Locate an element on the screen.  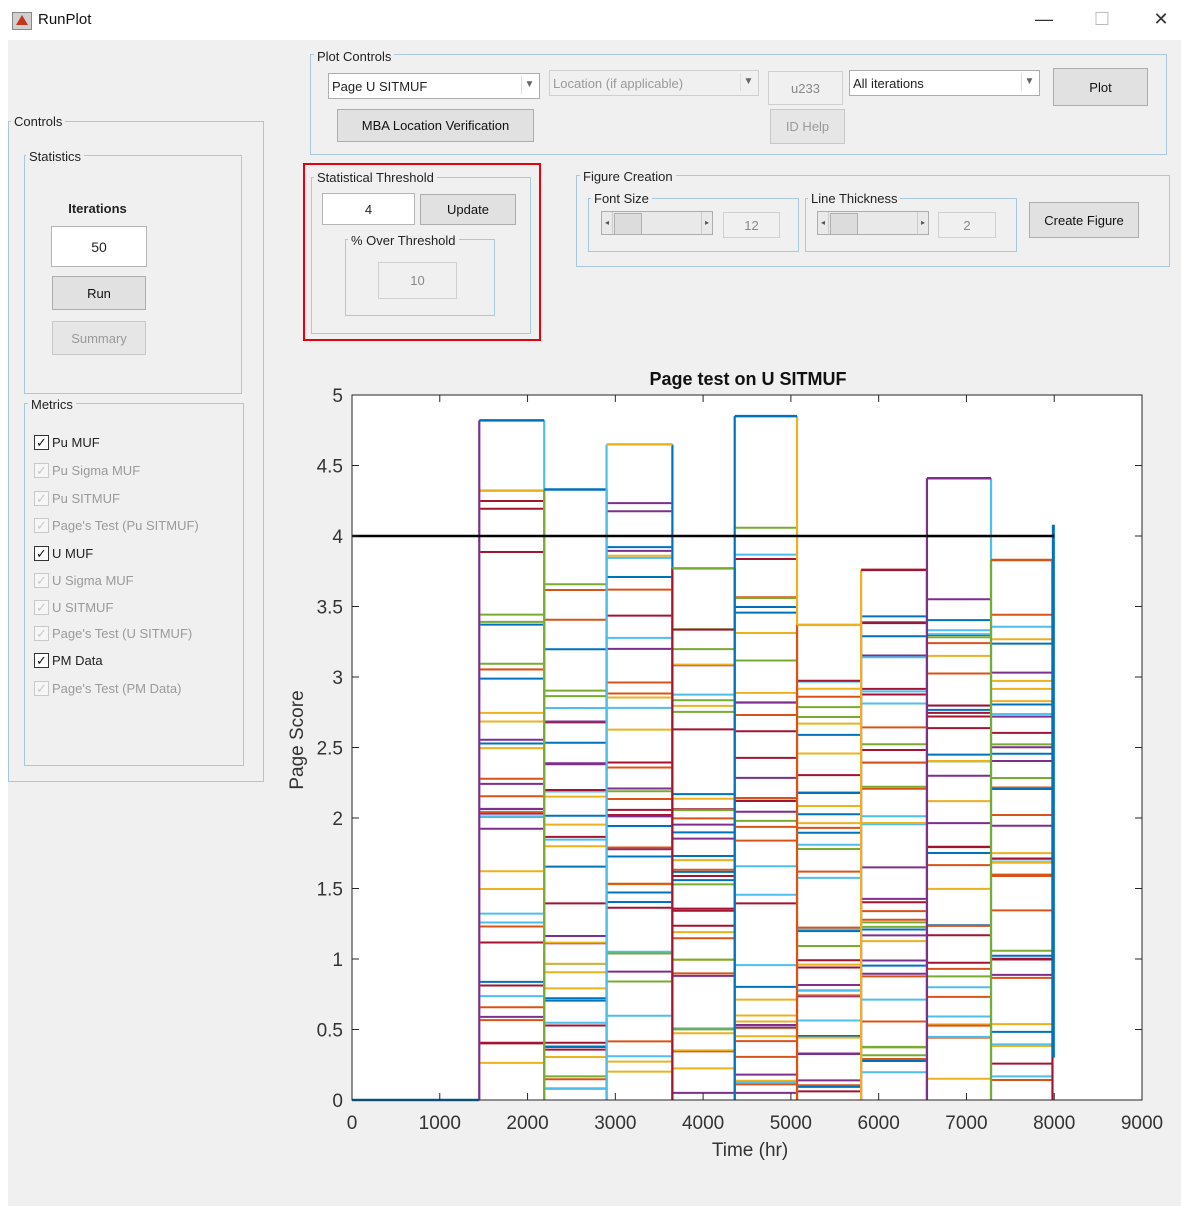
iterations-dropdown-value: All iterations is located at coordinates (888, 83).